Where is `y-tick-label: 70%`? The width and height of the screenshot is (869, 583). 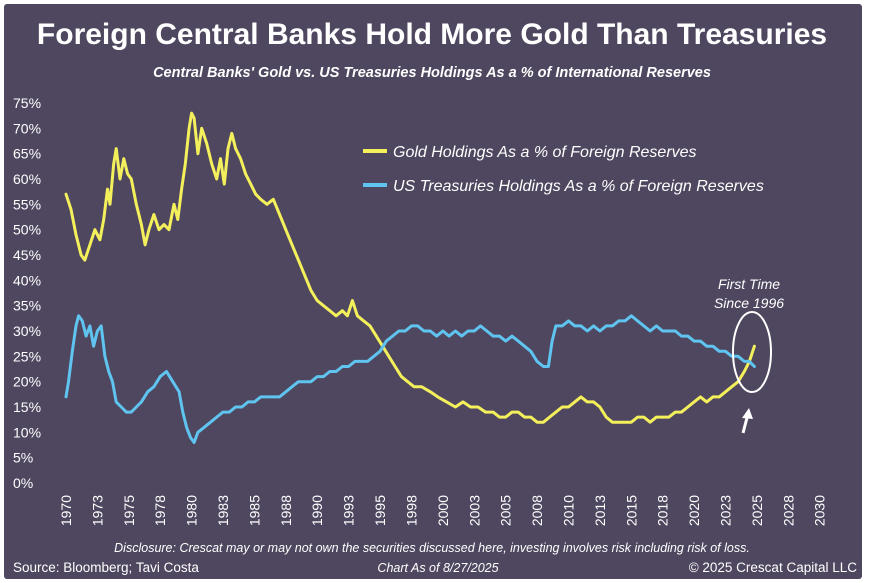
y-tick-label: 70% is located at coordinates (27, 128).